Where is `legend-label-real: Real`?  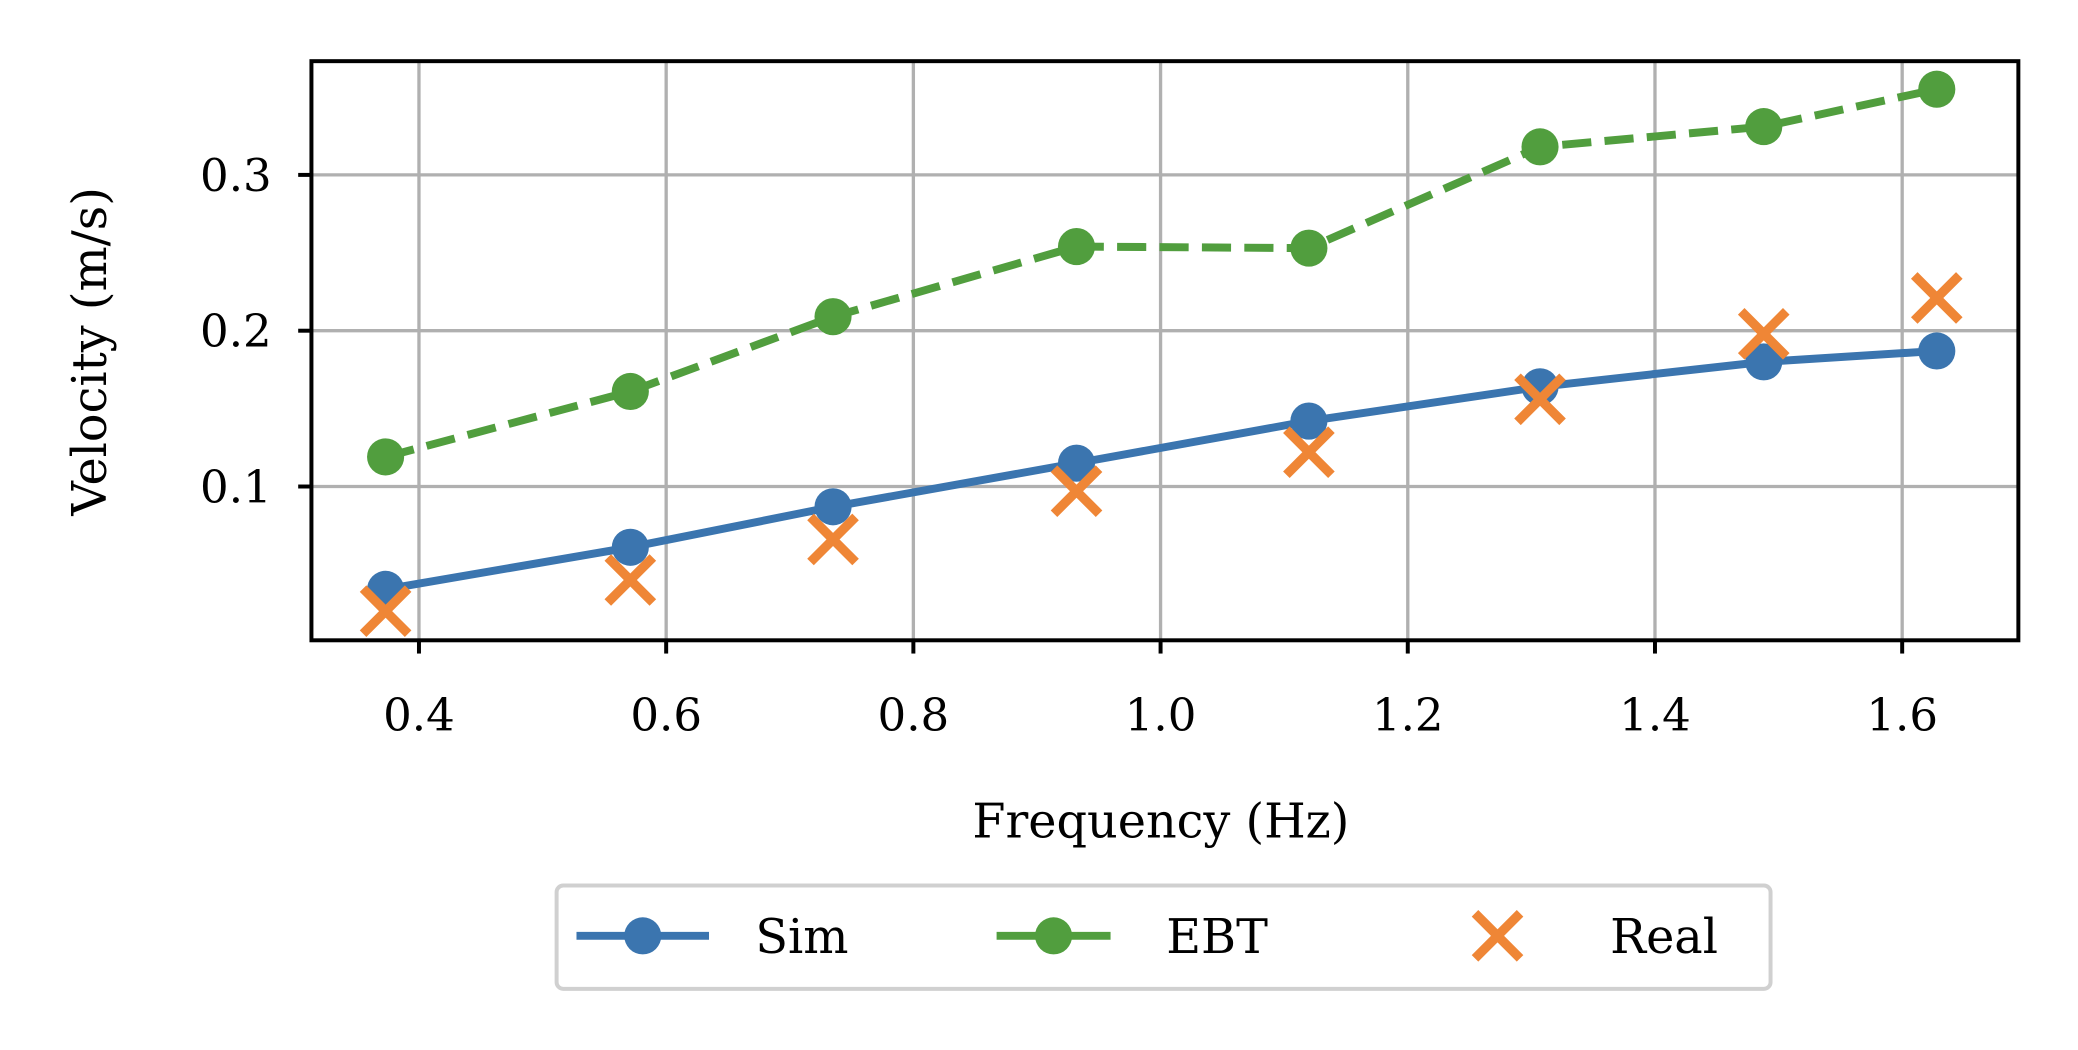
legend-label-real: Real is located at coordinates (1664, 937).